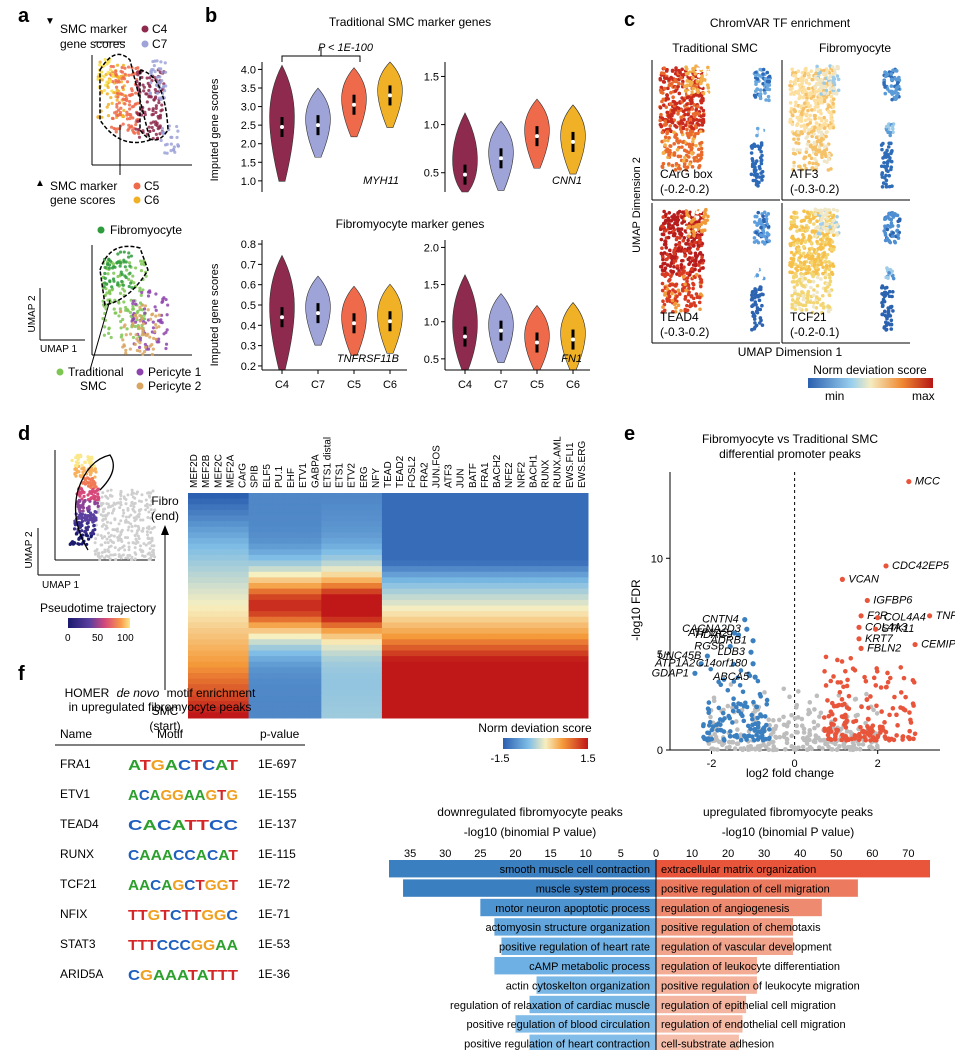 This screenshot has width=955, height=1050. I want to click on violin-y-tick-label: 1.0, so click(248, 182).